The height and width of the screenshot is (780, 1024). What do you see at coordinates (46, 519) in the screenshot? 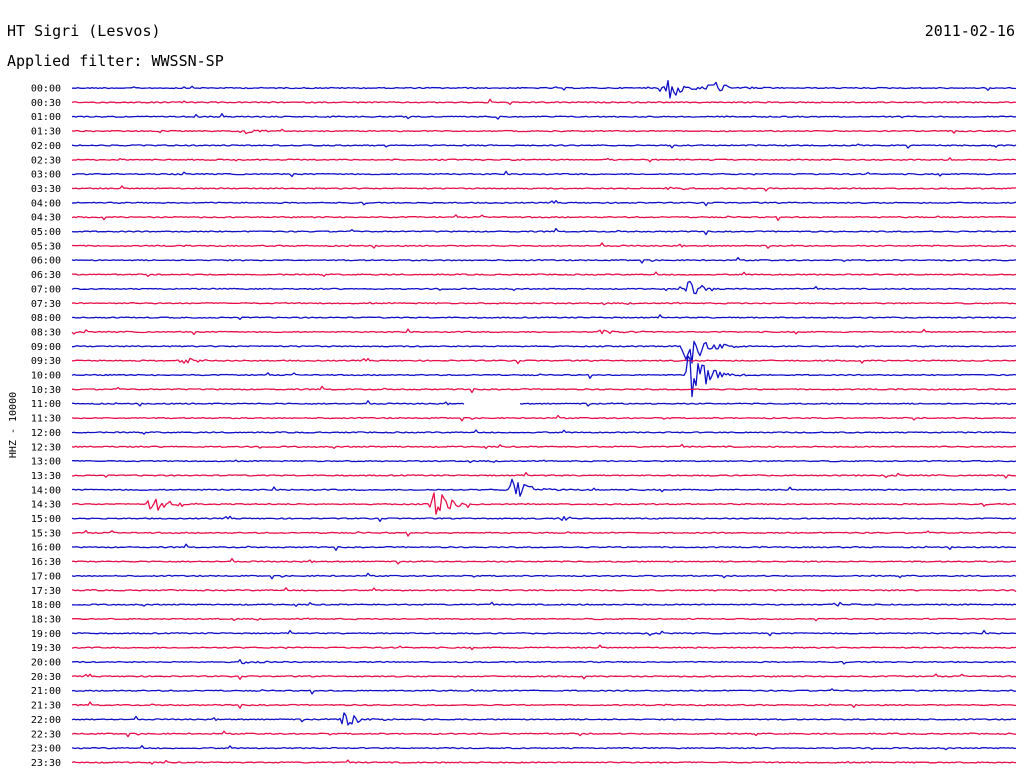
I see `trace-tick-label: 15:00` at bounding box center [46, 519].